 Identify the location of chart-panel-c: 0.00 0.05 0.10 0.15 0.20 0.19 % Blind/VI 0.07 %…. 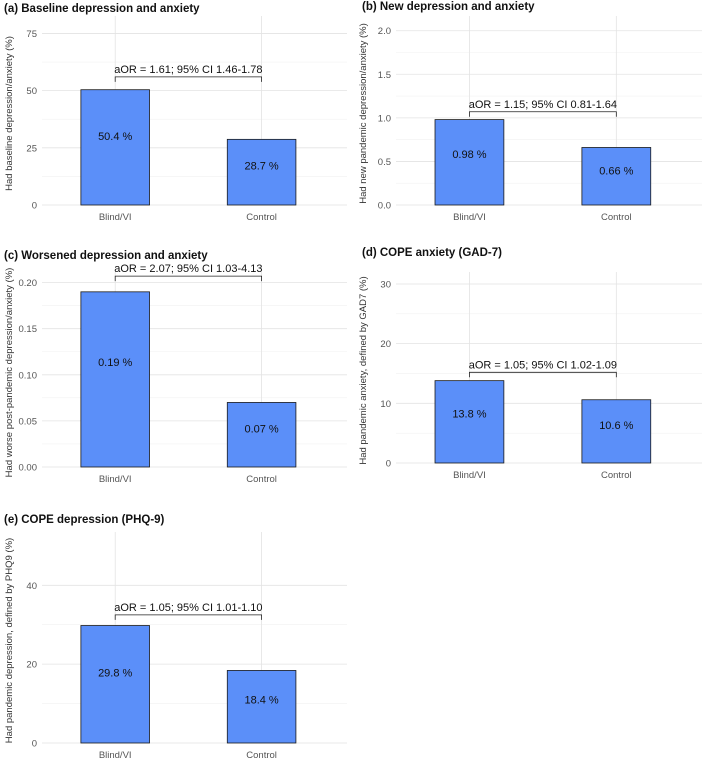
(175, 367).